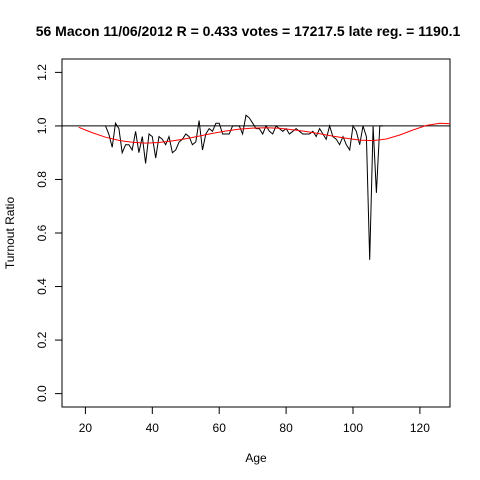  Describe the element at coordinates (420, 428) in the screenshot. I see `x-tick-label: 120` at that location.